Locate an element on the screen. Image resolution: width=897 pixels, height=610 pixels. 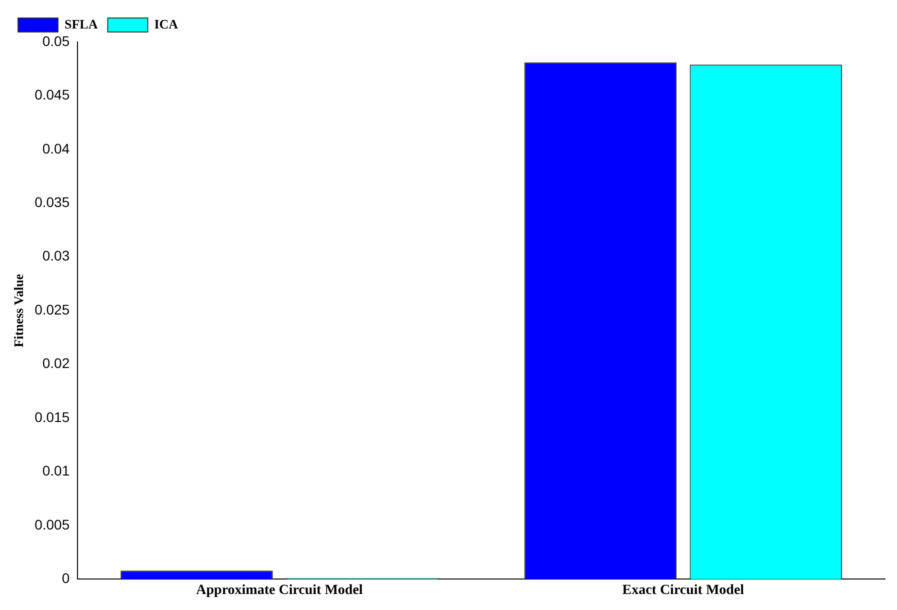
y-tick-label: 0.025 is located at coordinates (52, 309).